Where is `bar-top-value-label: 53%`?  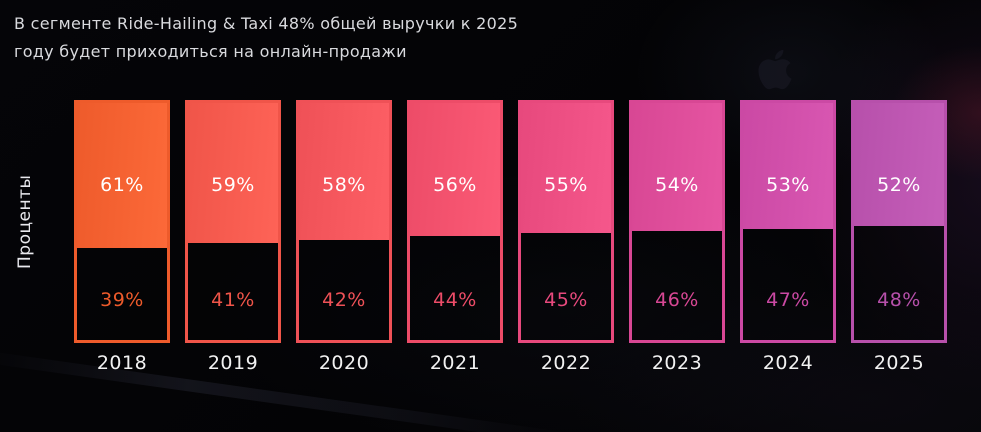 bar-top-value-label: 53% is located at coordinates (788, 185).